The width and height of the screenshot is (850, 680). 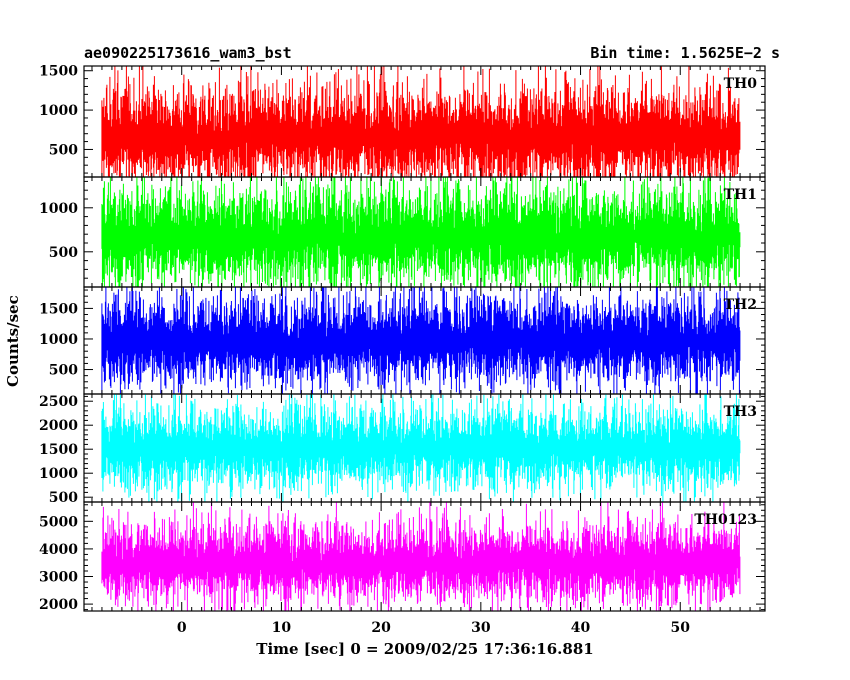 What do you see at coordinates (58, 578) in the screenshot?
I see `y-tick-label: 3000` at bounding box center [58, 578].